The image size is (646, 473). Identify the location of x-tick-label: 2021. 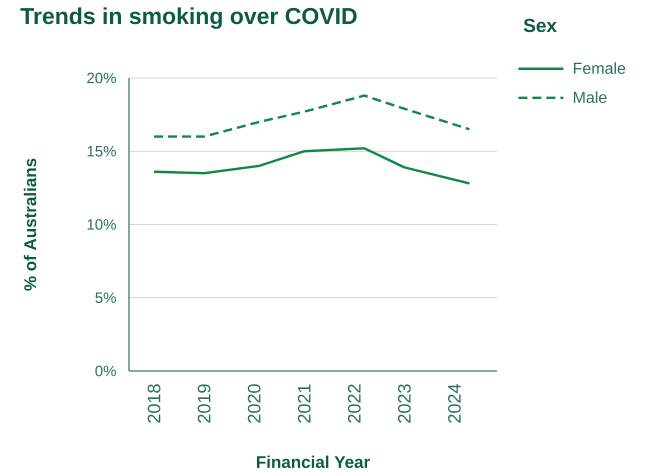
(304, 403).